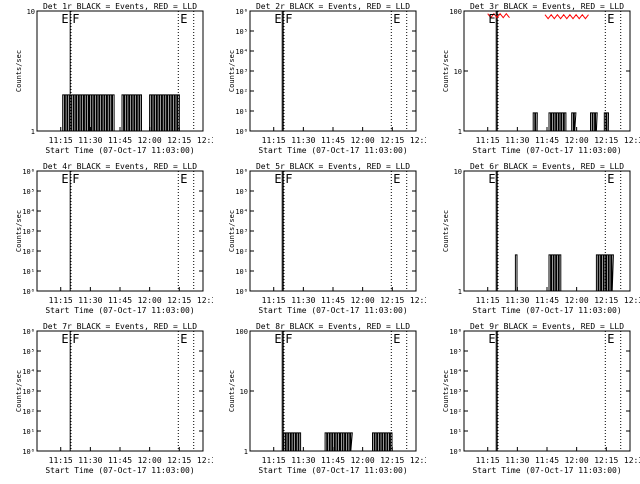  I want to click on chart-title: Det 1r BLACK = Events, RED = LLD, so click(120, 6).